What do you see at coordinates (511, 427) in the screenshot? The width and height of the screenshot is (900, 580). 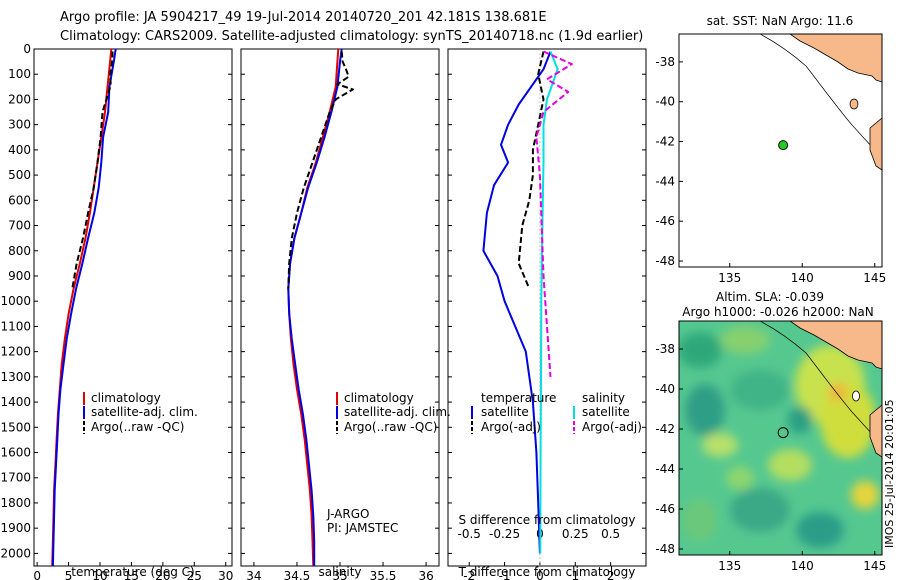 I see `legend-label-t-argo: Argo(-adj)` at bounding box center [511, 427].